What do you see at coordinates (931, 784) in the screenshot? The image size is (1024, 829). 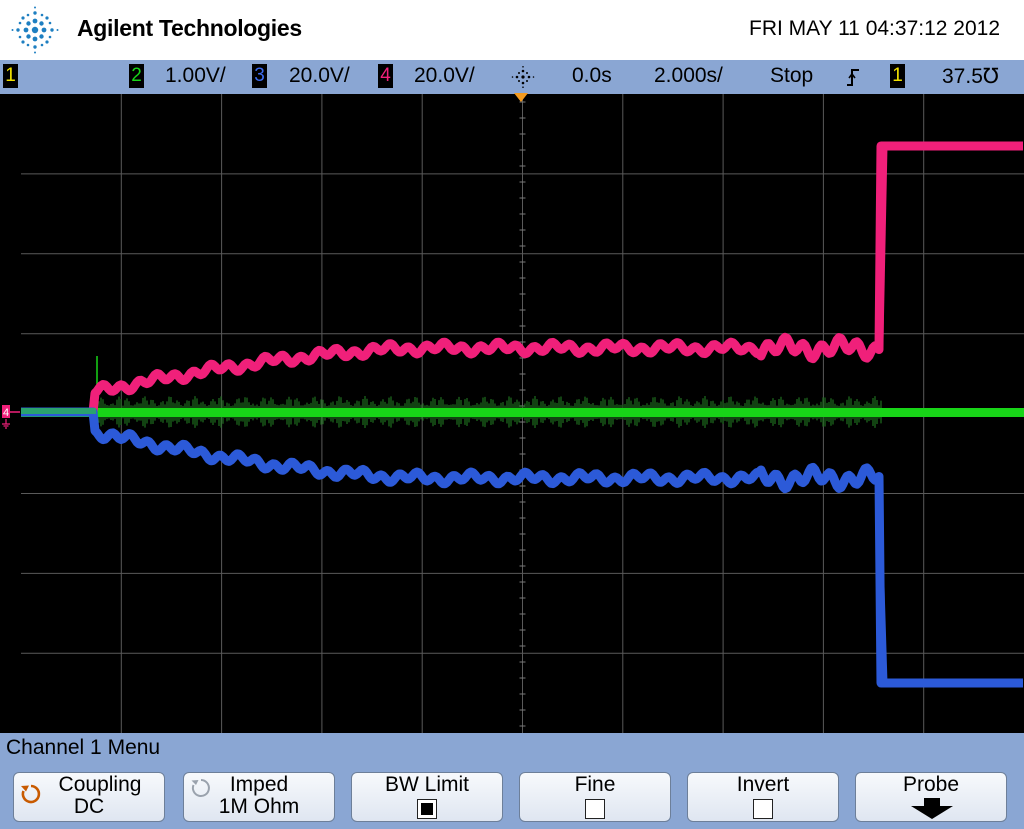 I see `probe-label: Probe` at bounding box center [931, 784].